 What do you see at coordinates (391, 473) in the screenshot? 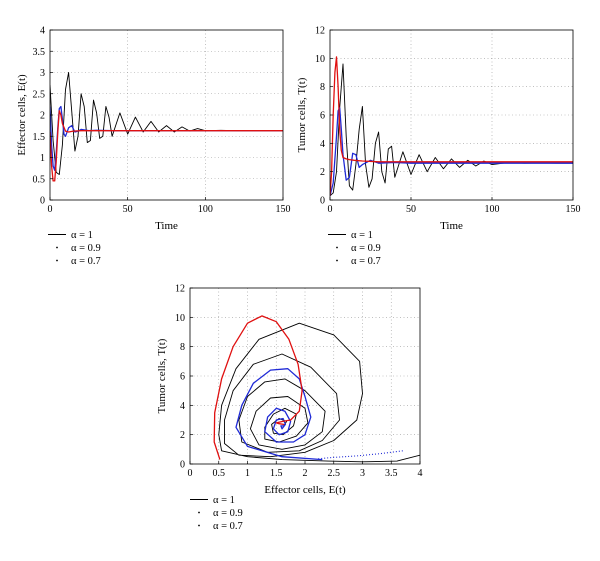
I see `x-tick-label: 3.5` at bounding box center [391, 473].